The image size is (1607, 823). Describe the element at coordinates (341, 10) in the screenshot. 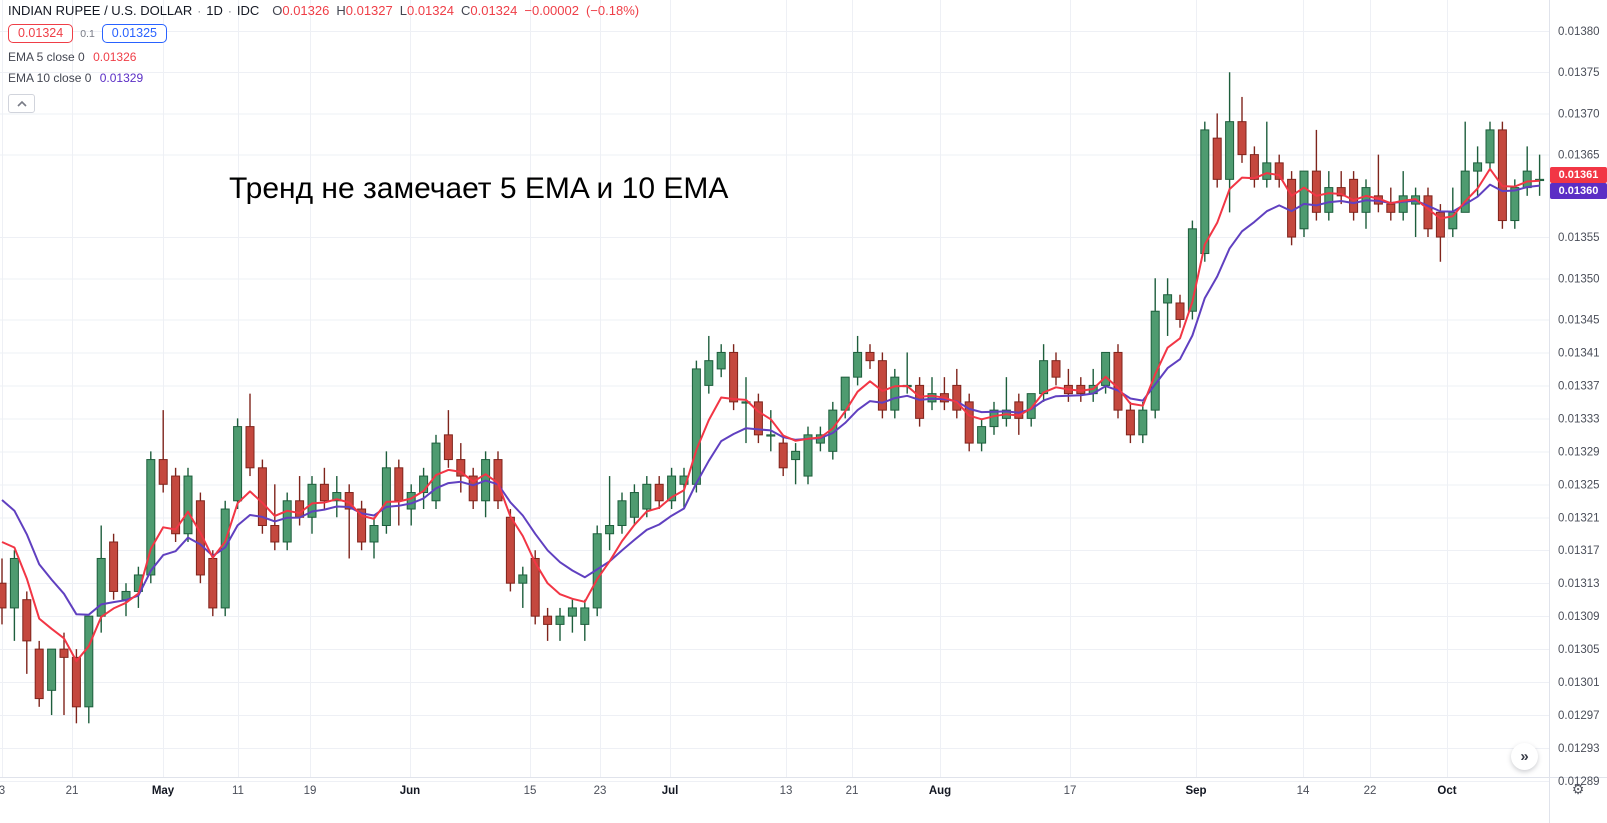

I see `high-label: H` at that location.